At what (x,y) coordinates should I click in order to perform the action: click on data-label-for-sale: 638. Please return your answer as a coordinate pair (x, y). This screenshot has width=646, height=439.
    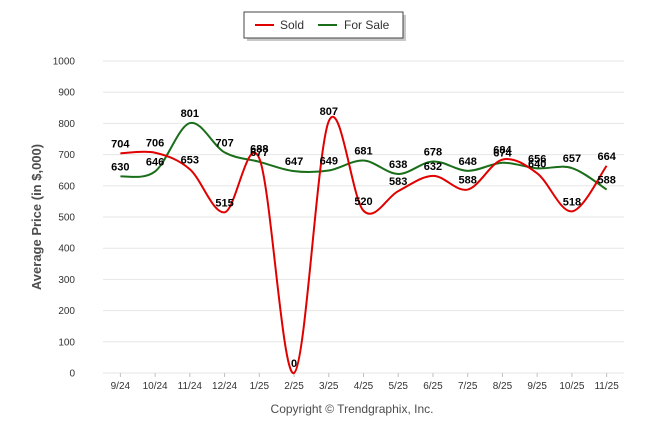
    Looking at the image, I should click on (398, 165).